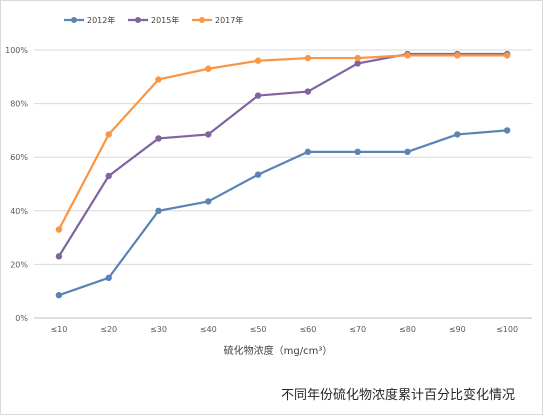 The image size is (543, 415). I want to click on x-tick-label: ≤10, so click(58, 329).